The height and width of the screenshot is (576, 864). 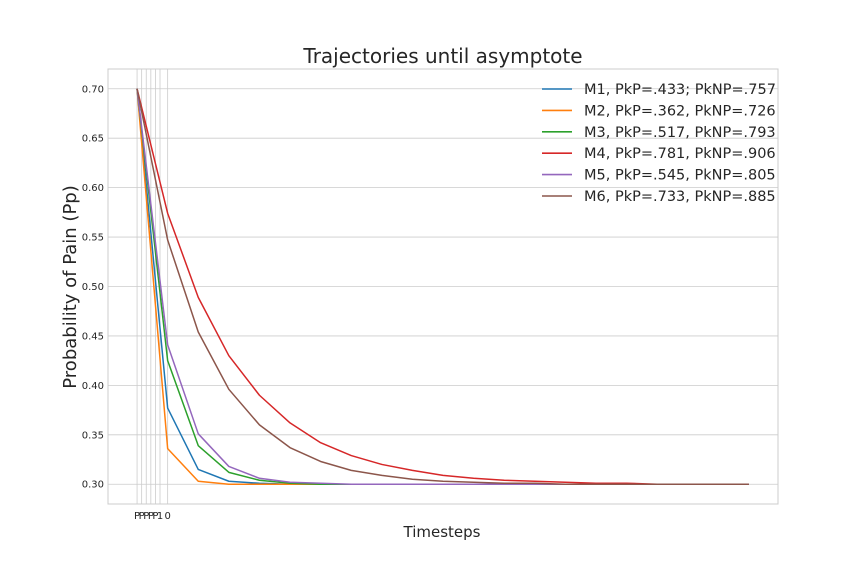 I want to click on legend-entry: M3, PkP=.517, PkNP=.793, so click(x=659, y=133).